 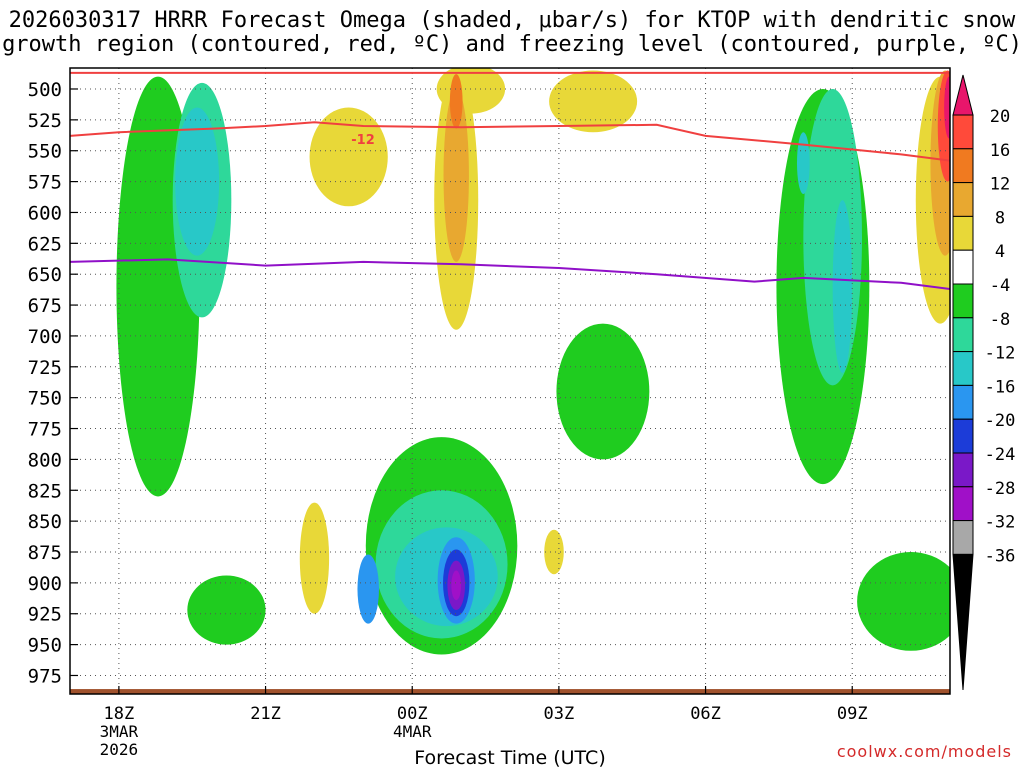 What do you see at coordinates (45, 90) in the screenshot?
I see `y-tick-label: 500` at bounding box center [45, 90].